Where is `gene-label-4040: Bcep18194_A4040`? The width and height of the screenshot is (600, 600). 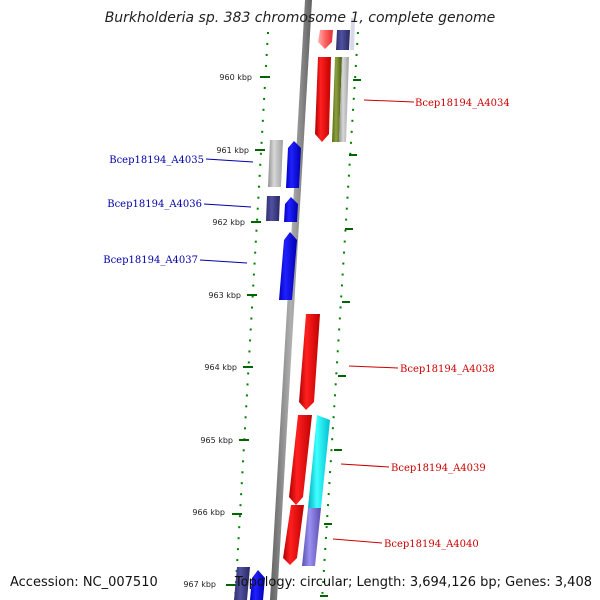 gene-label-4040: Bcep18194_A4040 is located at coordinates (431, 544).